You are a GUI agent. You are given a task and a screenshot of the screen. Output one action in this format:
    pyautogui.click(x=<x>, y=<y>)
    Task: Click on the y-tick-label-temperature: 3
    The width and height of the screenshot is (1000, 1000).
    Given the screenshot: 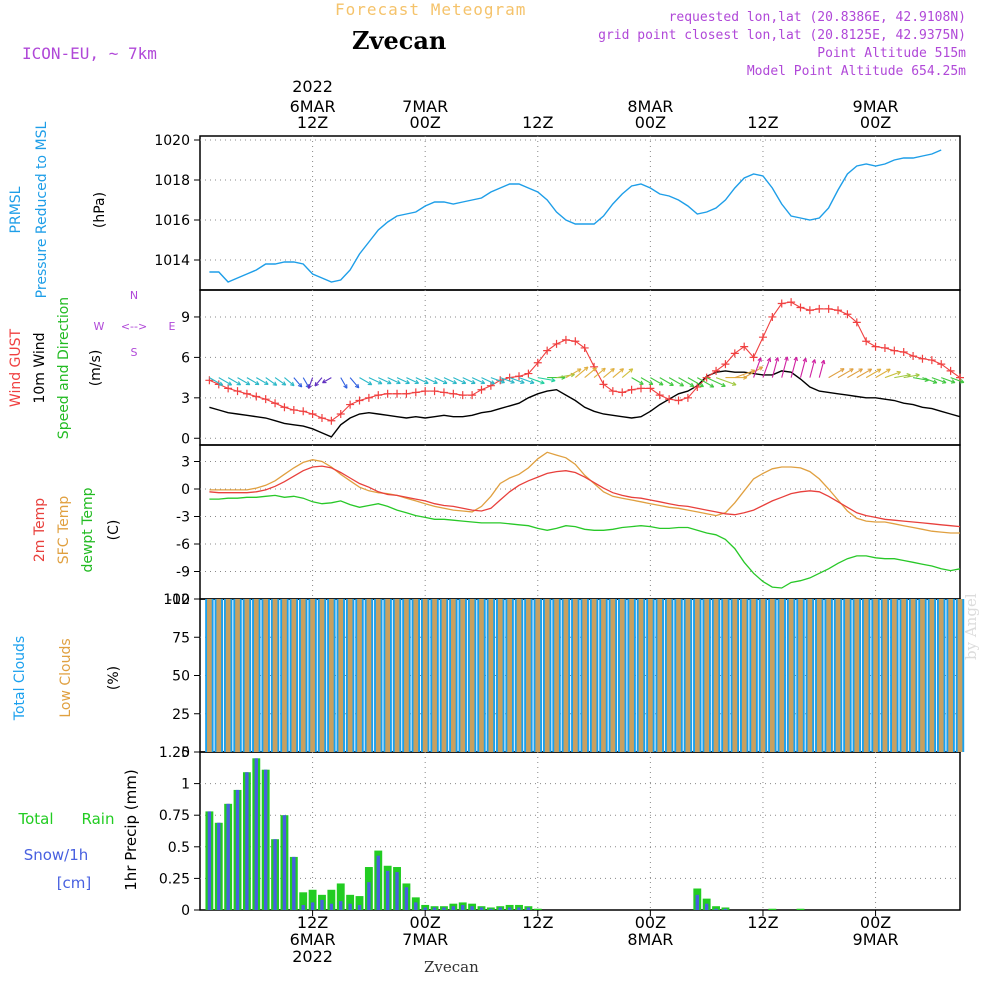 What is the action you would take?
    pyautogui.click(x=185, y=463)
    